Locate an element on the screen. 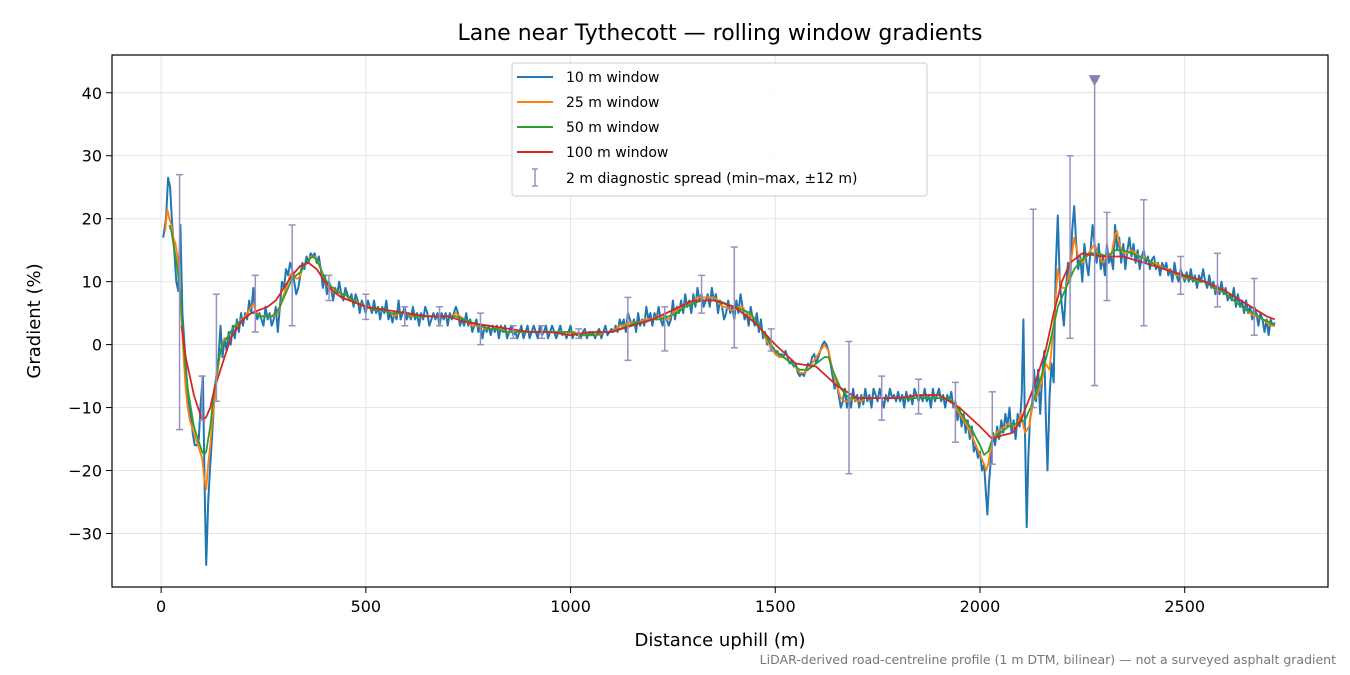  y-tick-label-7: 40 is located at coordinates (92, 93).